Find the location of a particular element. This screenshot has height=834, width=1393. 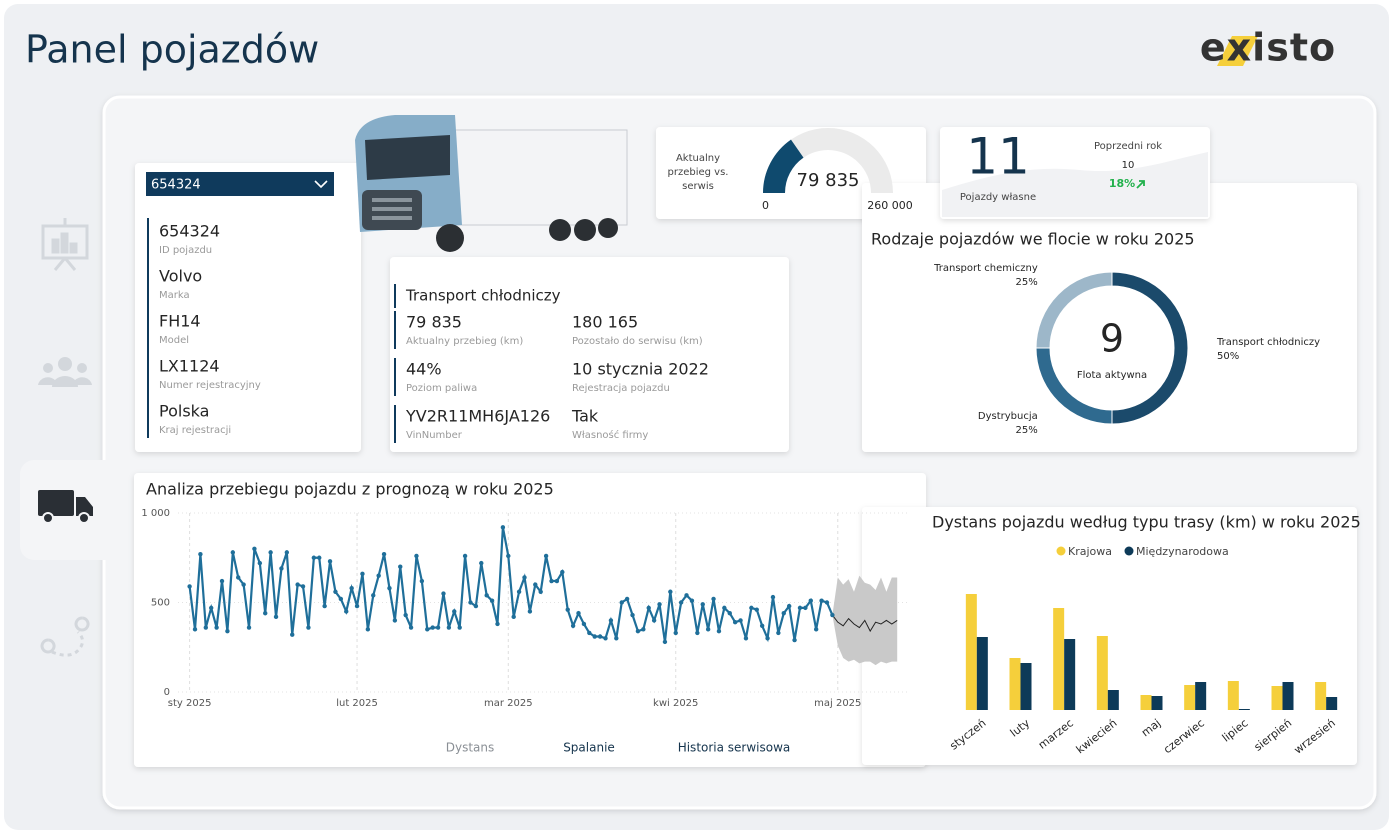

gauge-tick-label: 0 is located at coordinates (765, 205).